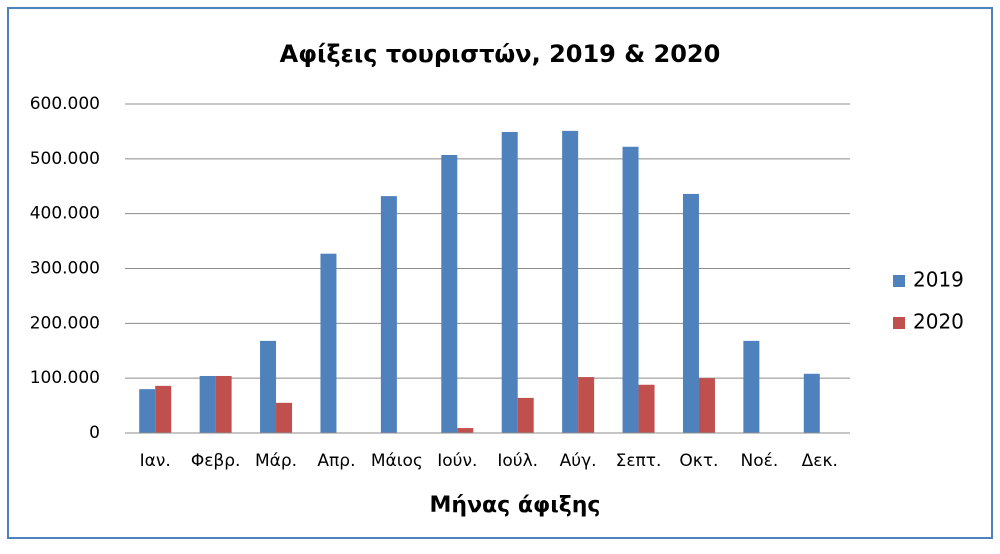 This screenshot has height=554, width=1000. What do you see at coordinates (760, 461) in the screenshot?
I see `x-tick-label: Νοέ.` at bounding box center [760, 461].